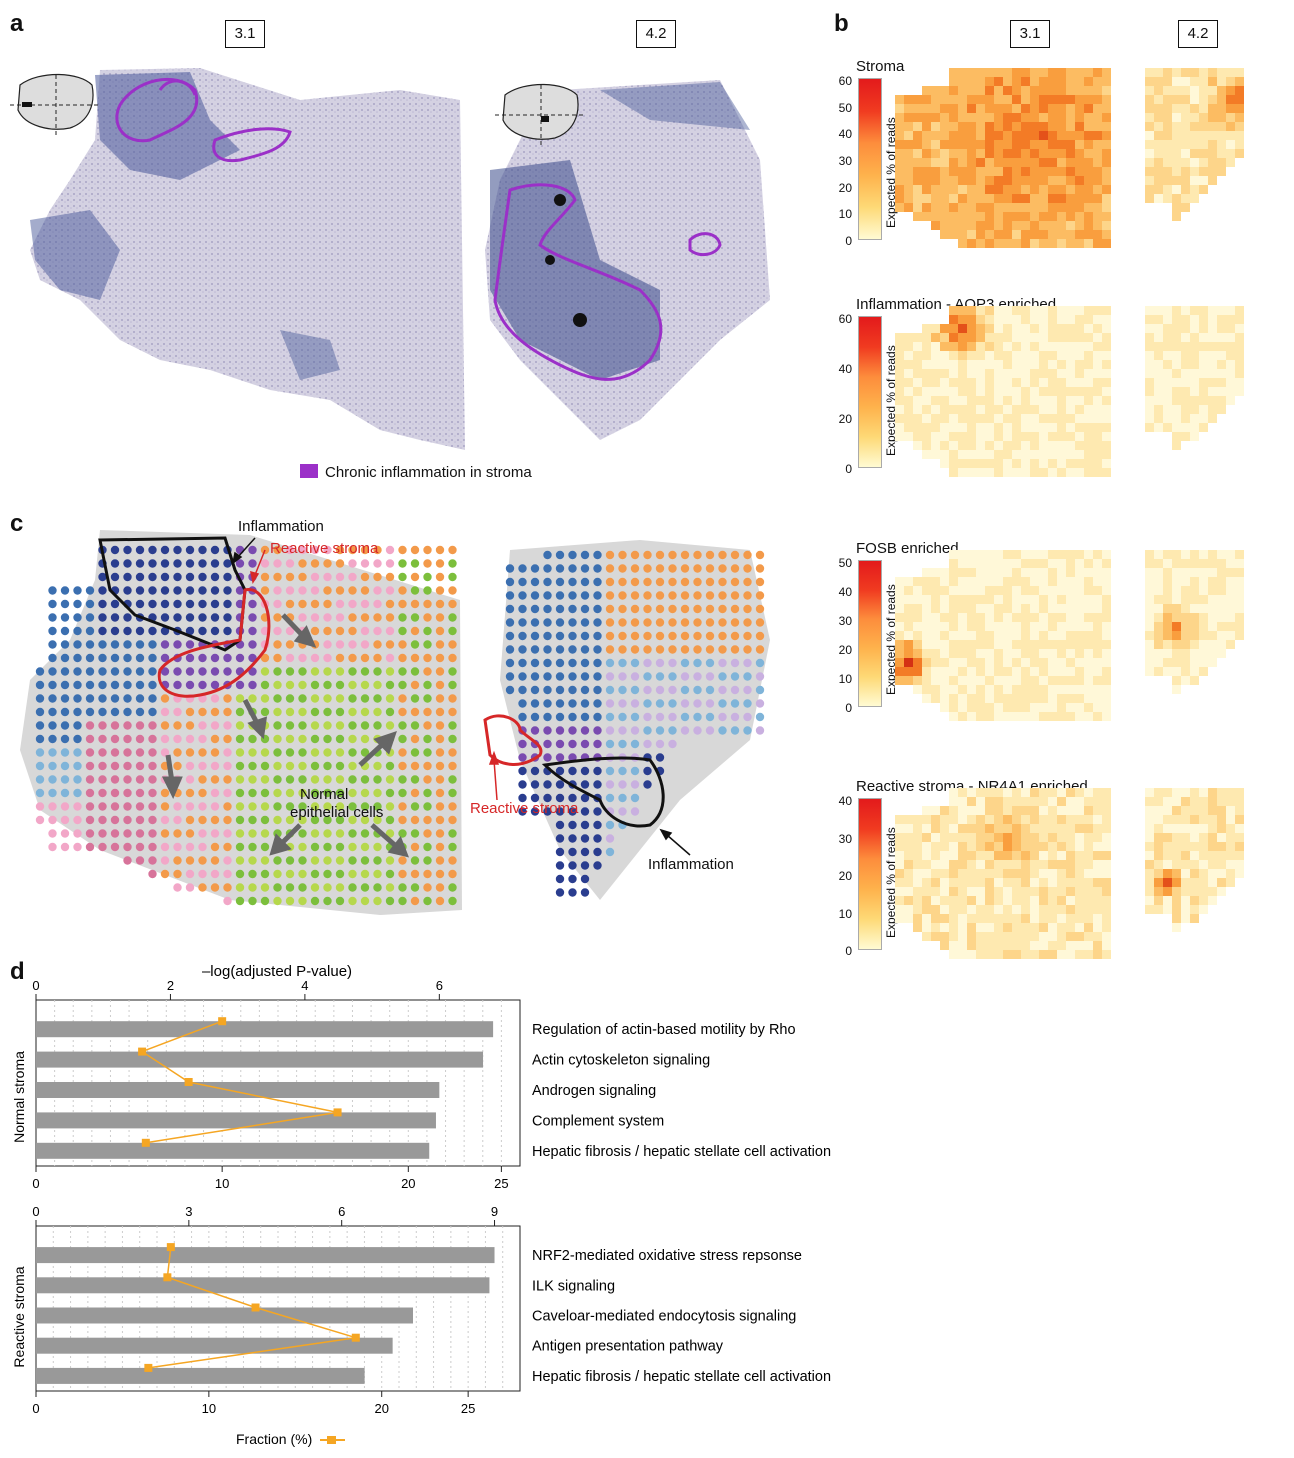 The image size is (1294, 1458). What do you see at coordinates (304, 985) in the screenshot?
I see `top-tick-label: 4` at bounding box center [304, 985].